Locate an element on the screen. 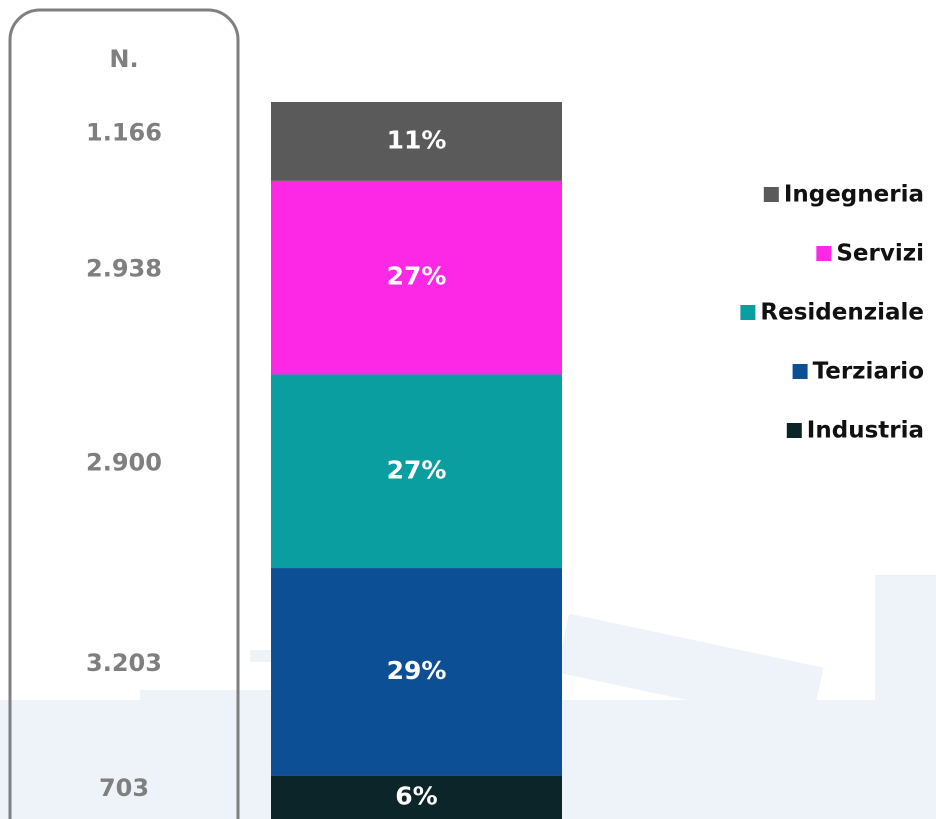 This screenshot has height=819, width=936. bar-value-label: 29% is located at coordinates (417, 670).